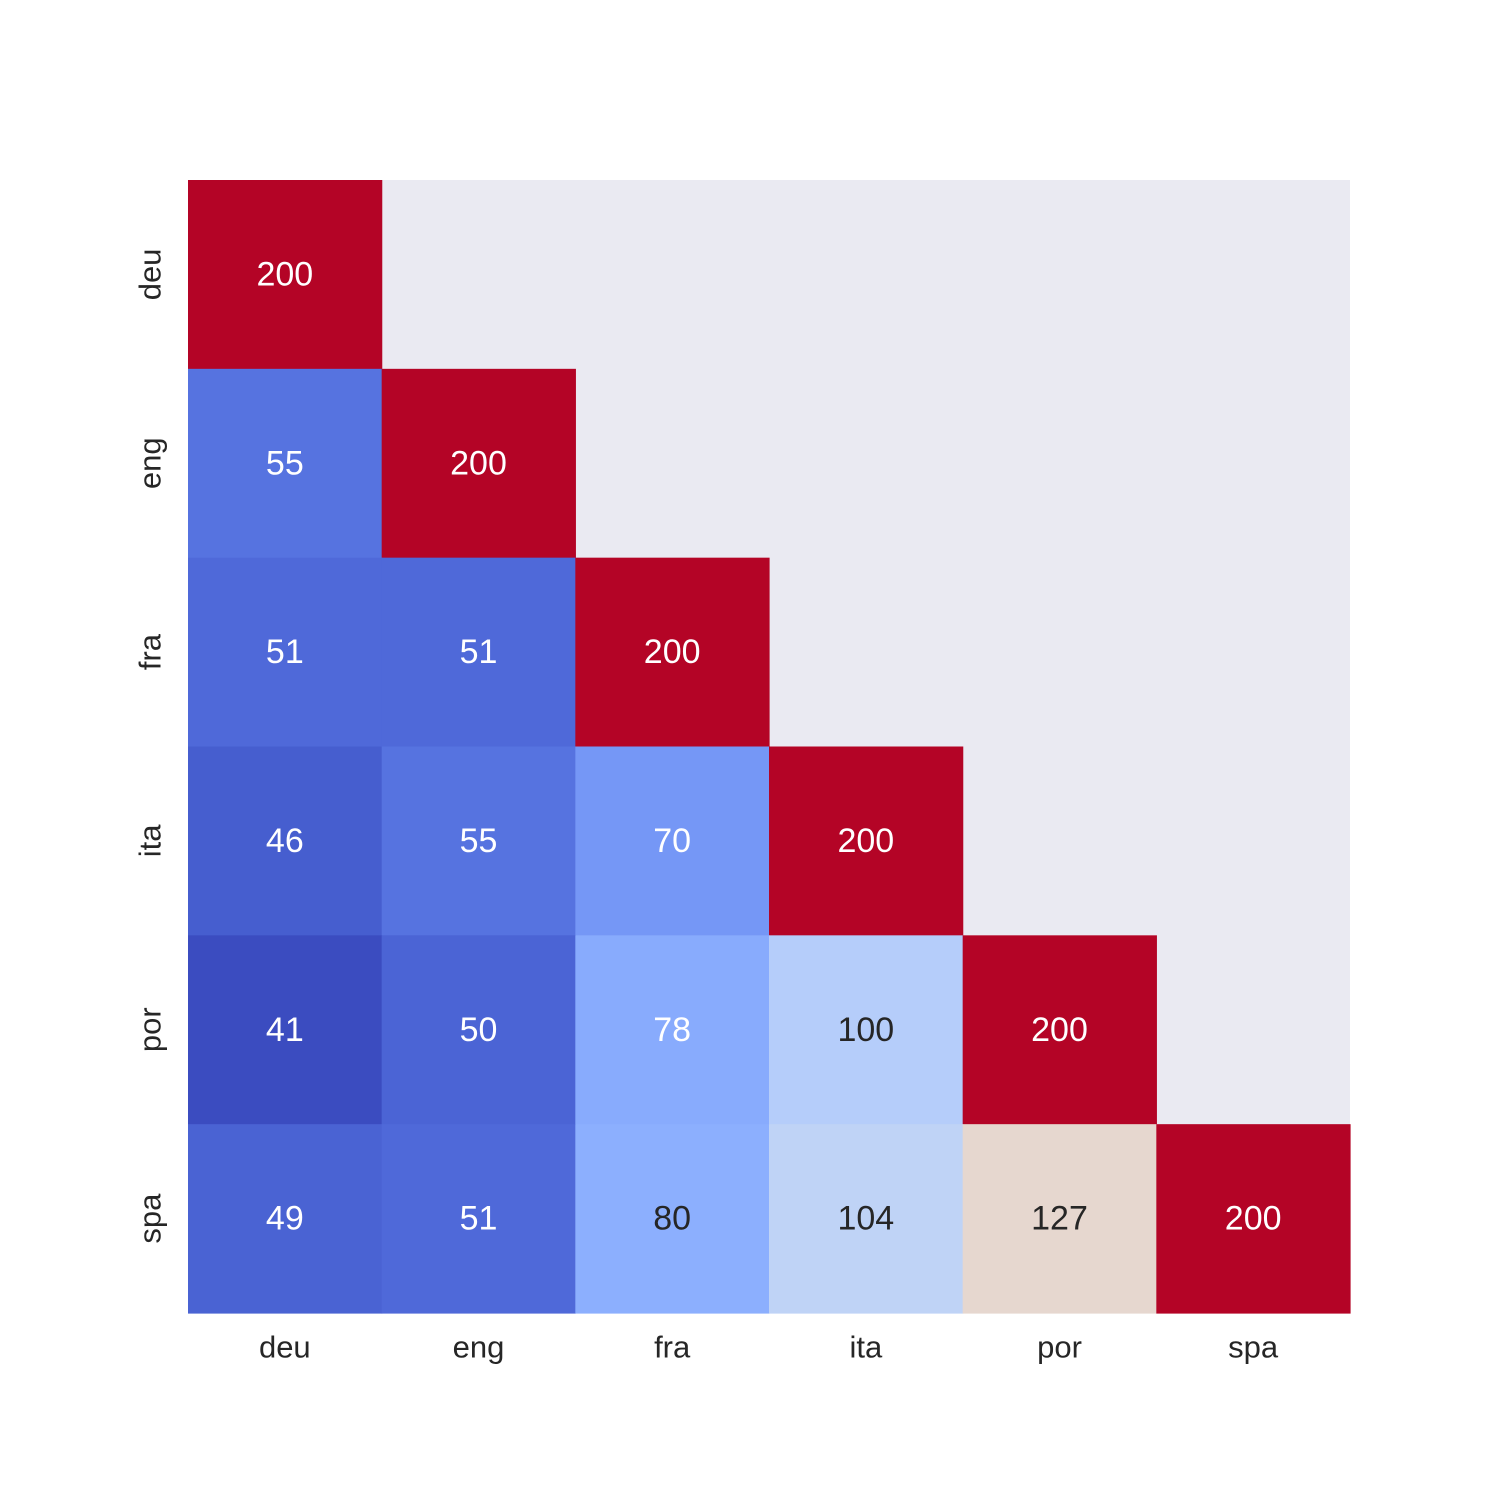  I want to click on x-tick-label: ita, so click(866, 1347).